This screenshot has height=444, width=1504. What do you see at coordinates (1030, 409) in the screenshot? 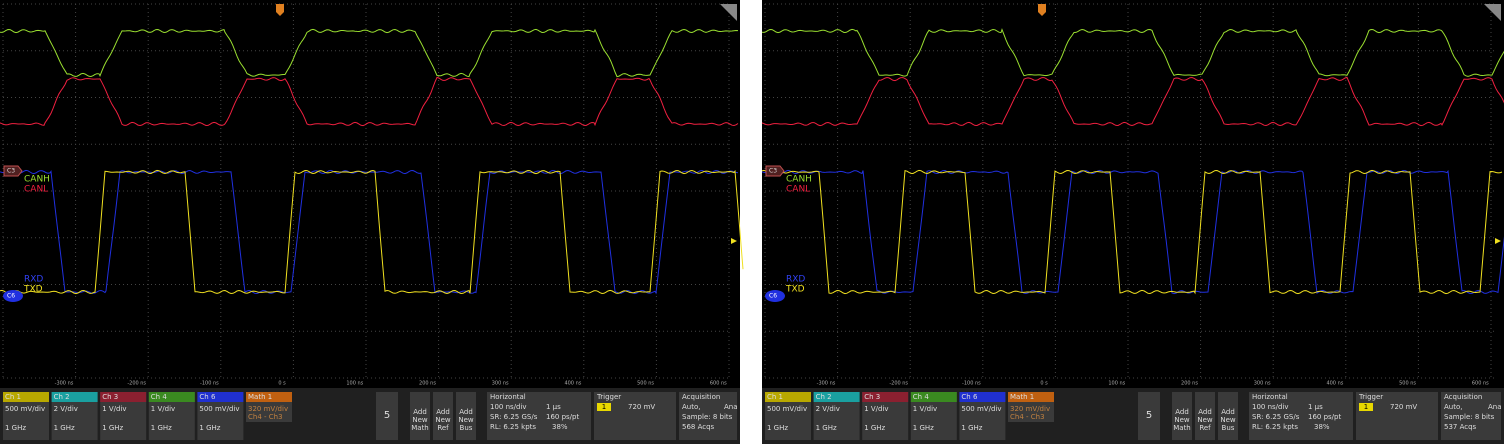
I see `math-scale: 320 mV/div` at bounding box center [1030, 409].